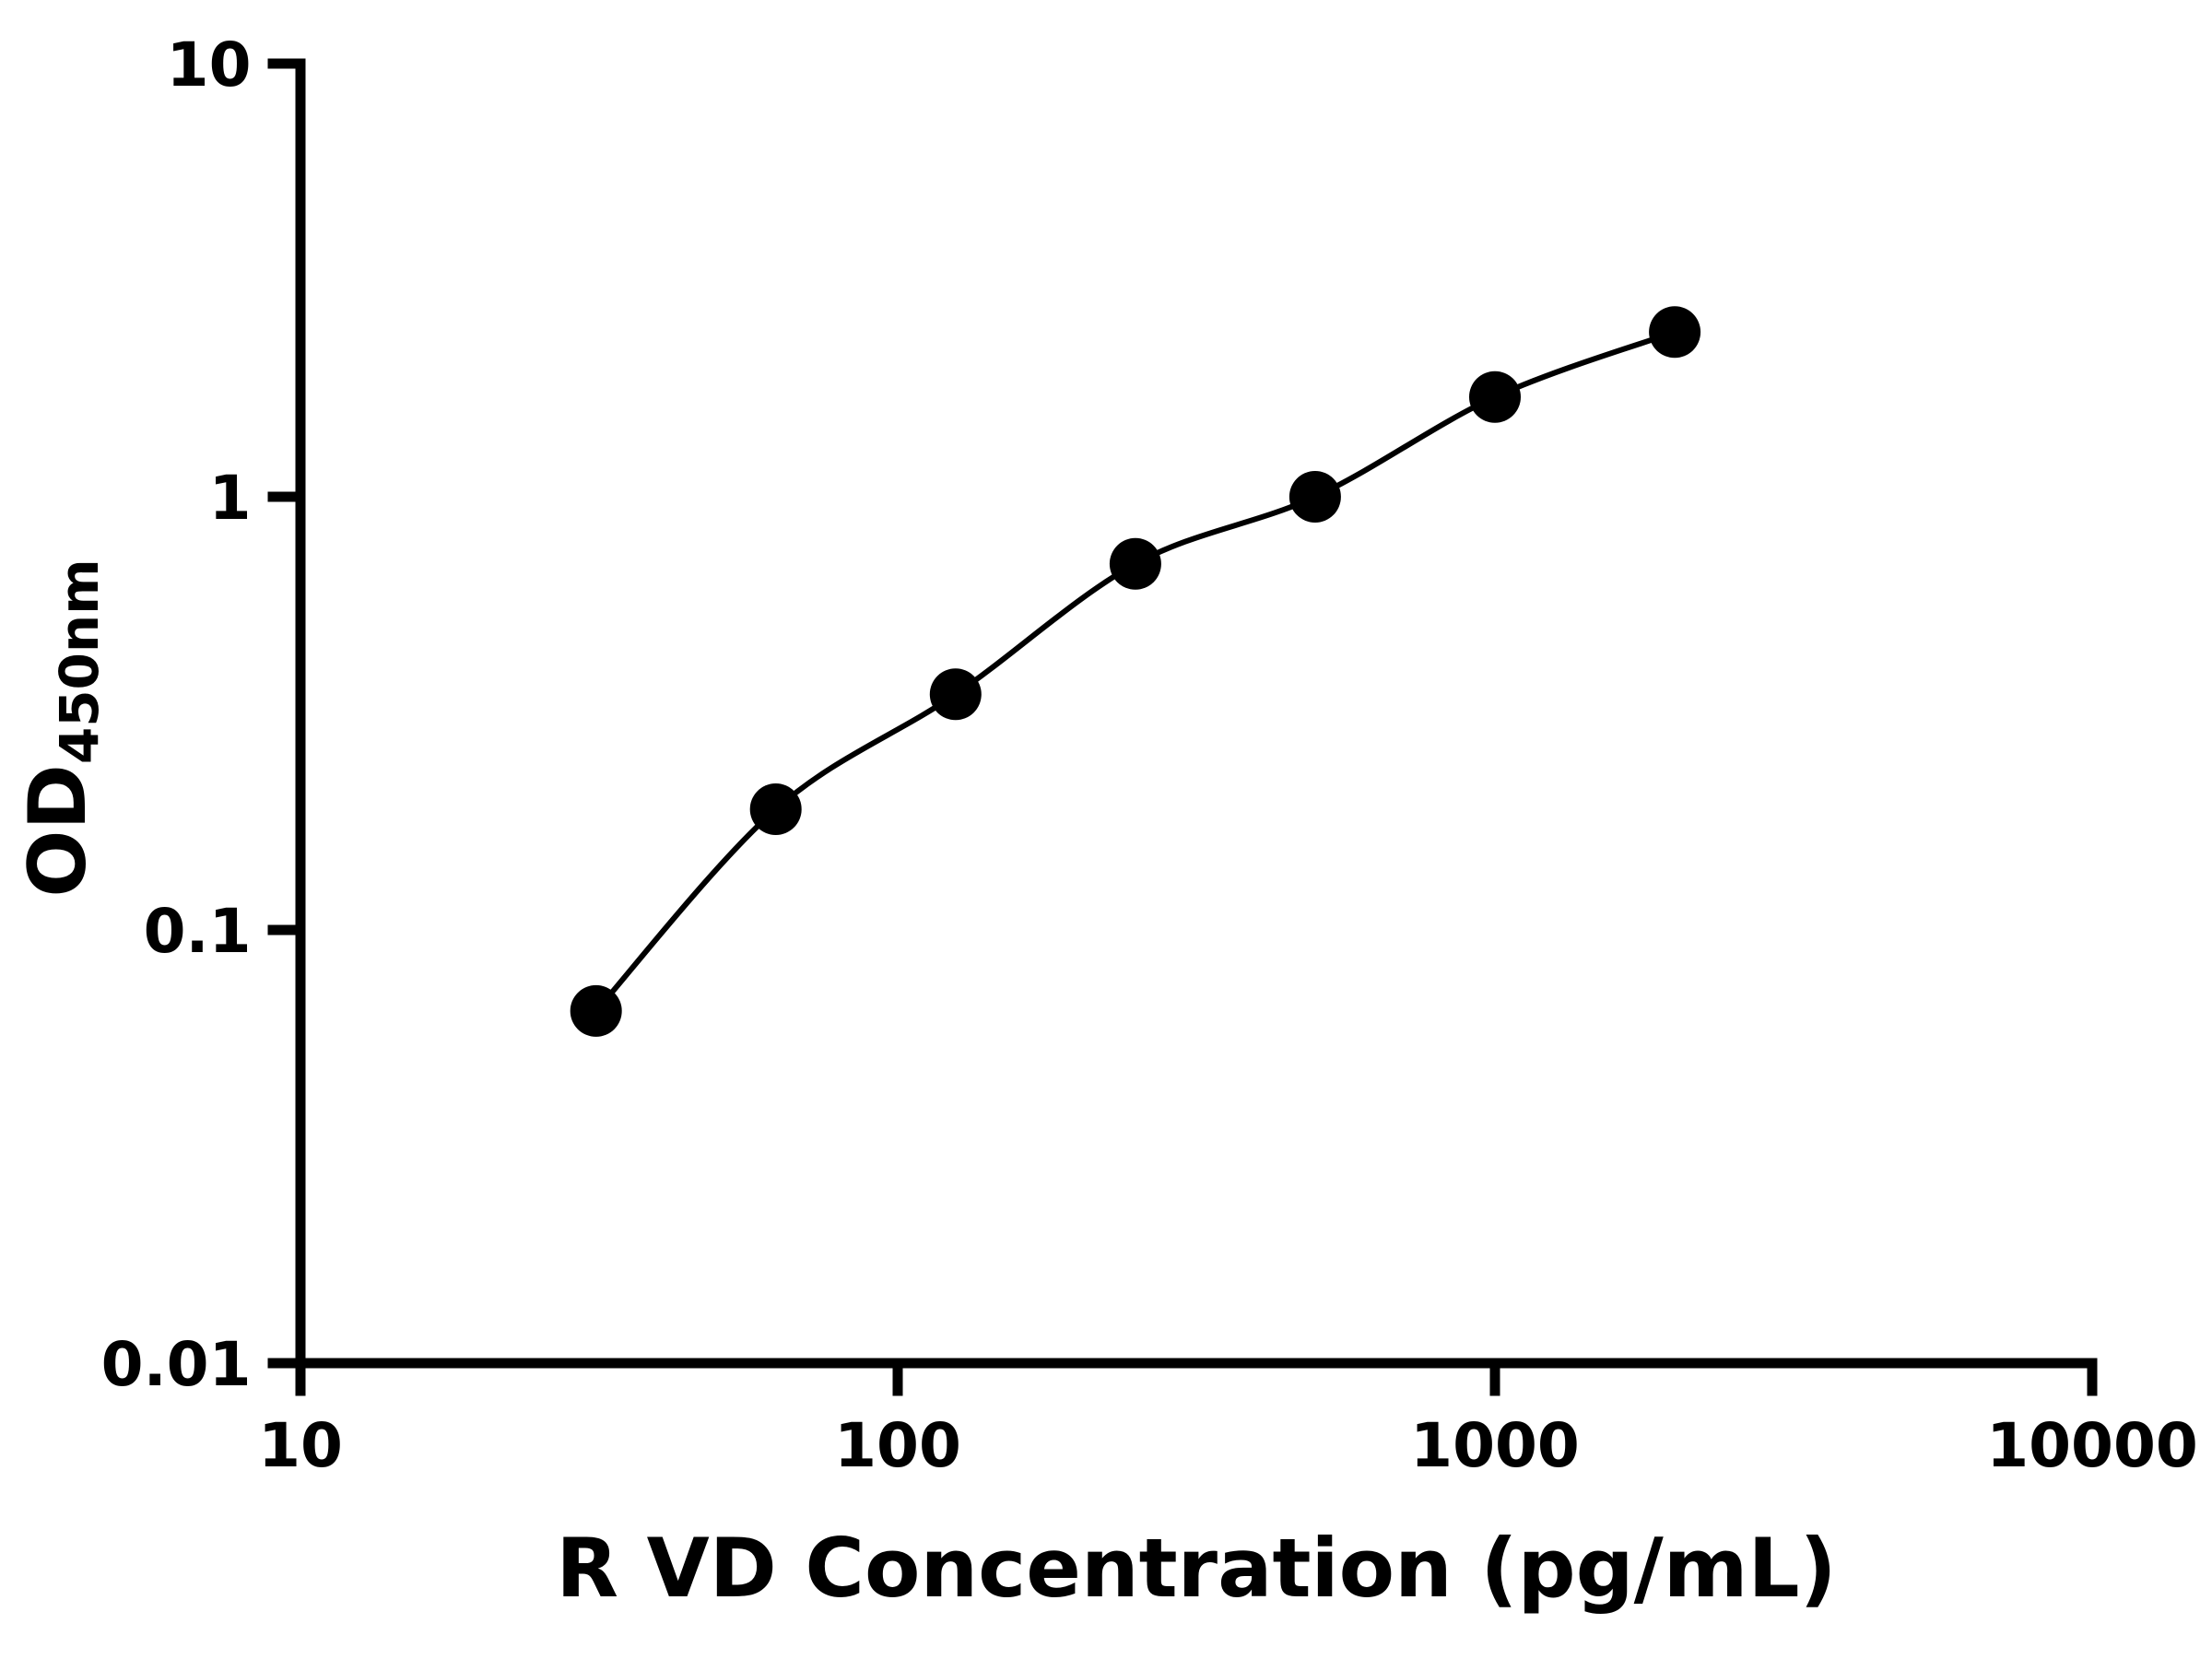  I want to click on x-axis-tick-label: 1000, so click(1495, 1445).